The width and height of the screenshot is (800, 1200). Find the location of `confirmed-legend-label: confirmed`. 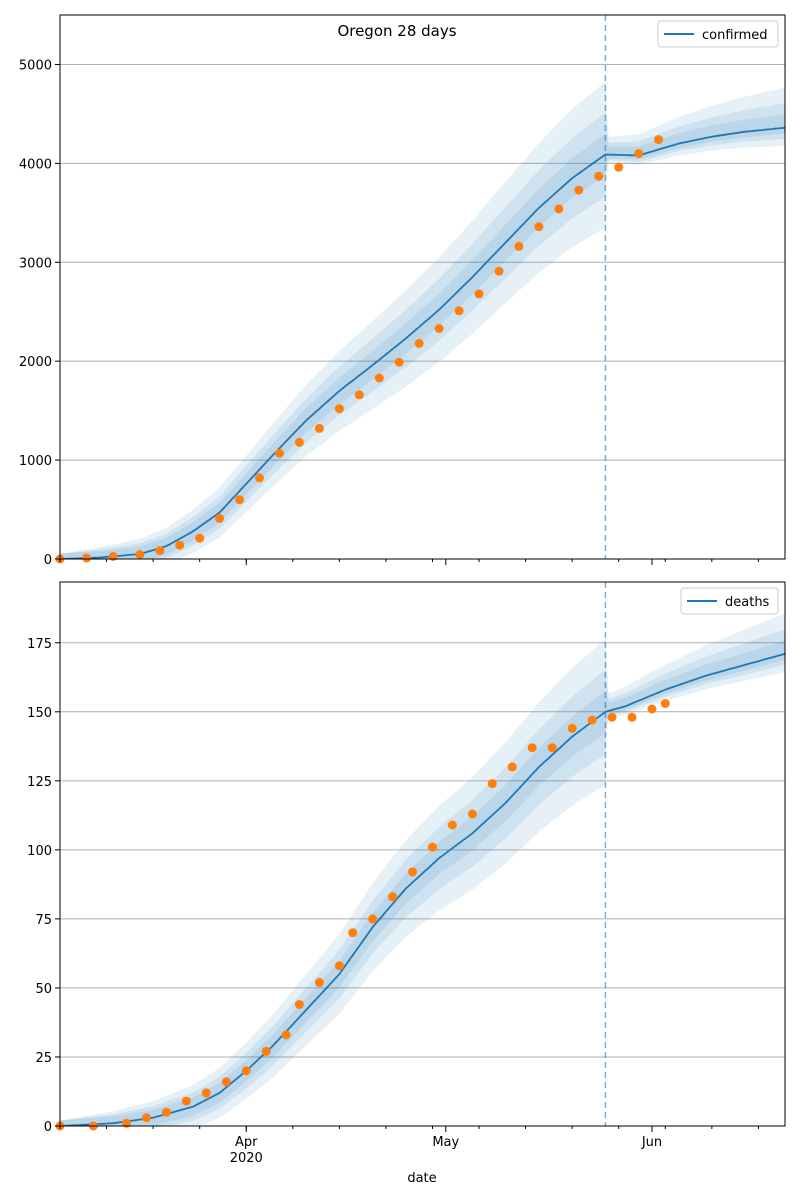

confirmed-legend-label: confirmed is located at coordinates (735, 35).